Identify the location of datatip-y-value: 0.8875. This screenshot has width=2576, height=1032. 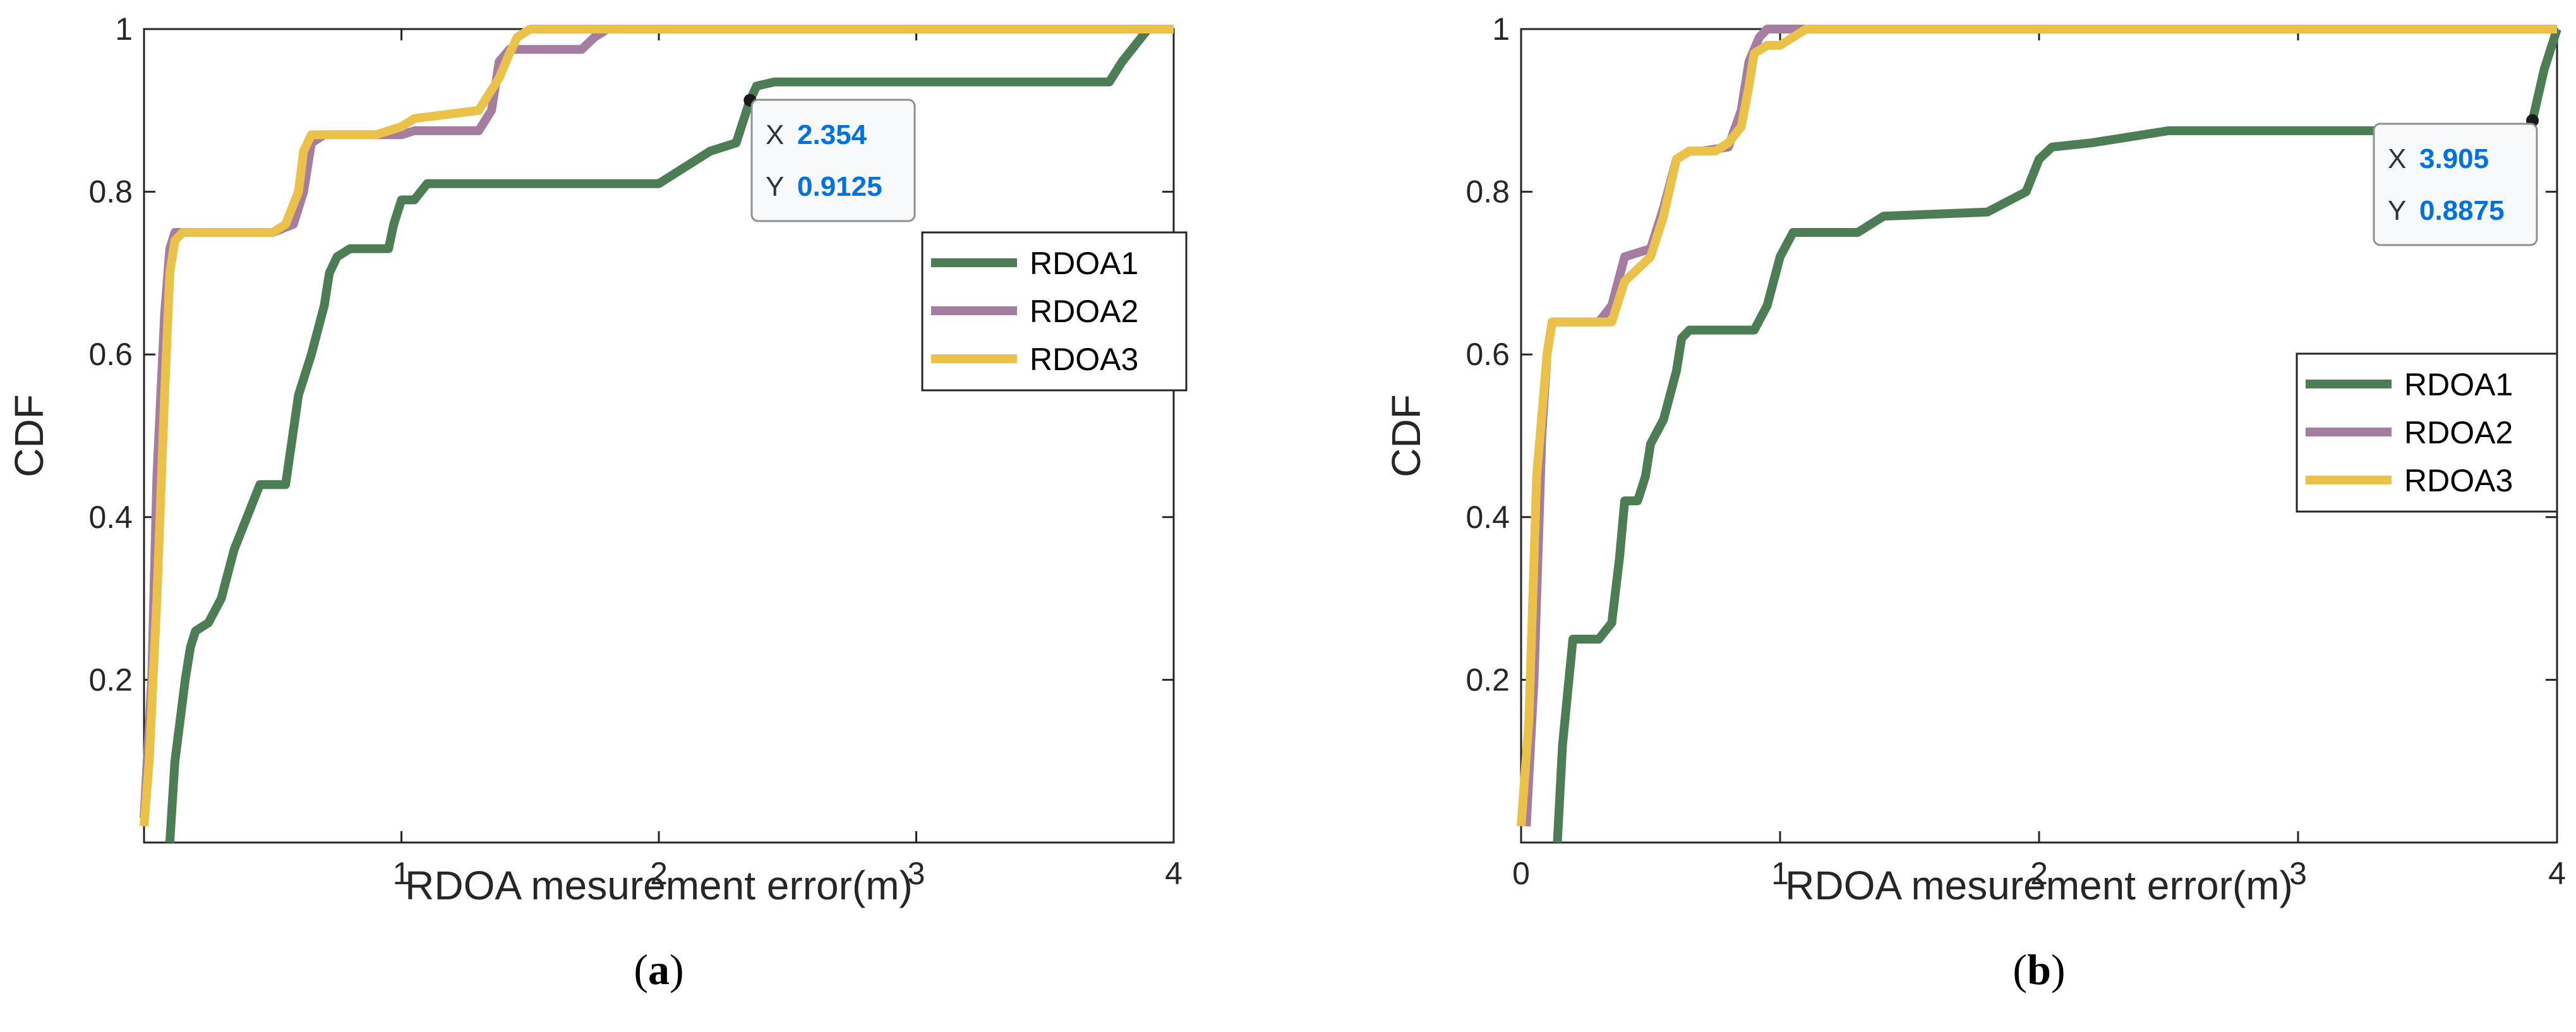
(2462, 210).